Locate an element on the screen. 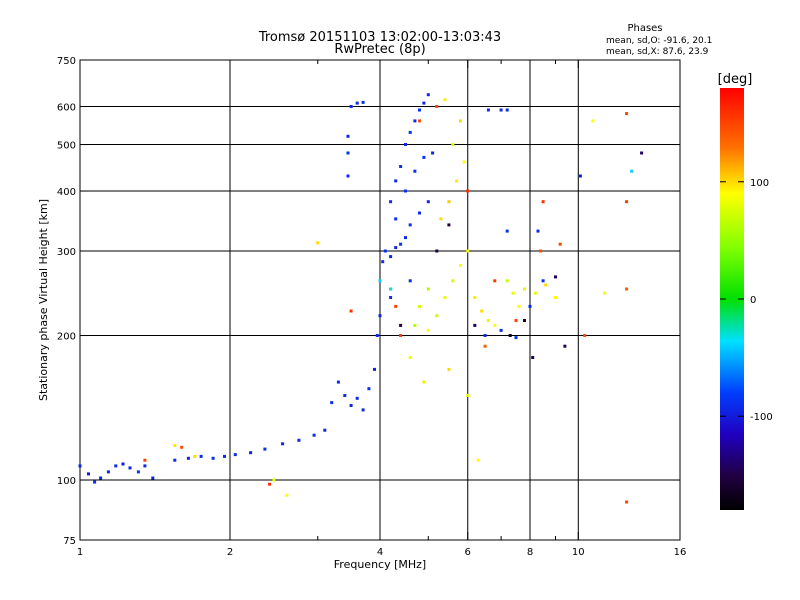 The height and width of the screenshot is (600, 800). y-tick-label: 100 is located at coordinates (66, 481).